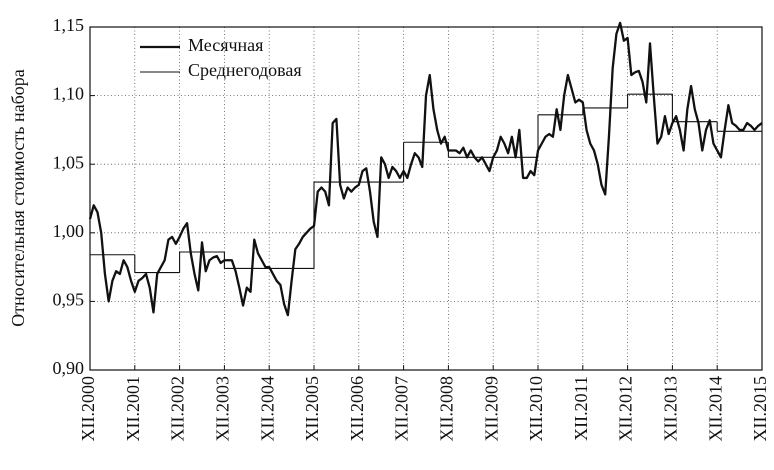 This screenshot has width=774, height=470. Describe the element at coordinates (245, 70) in the screenshot. I see `legend-label: Среднегодовая` at that location.